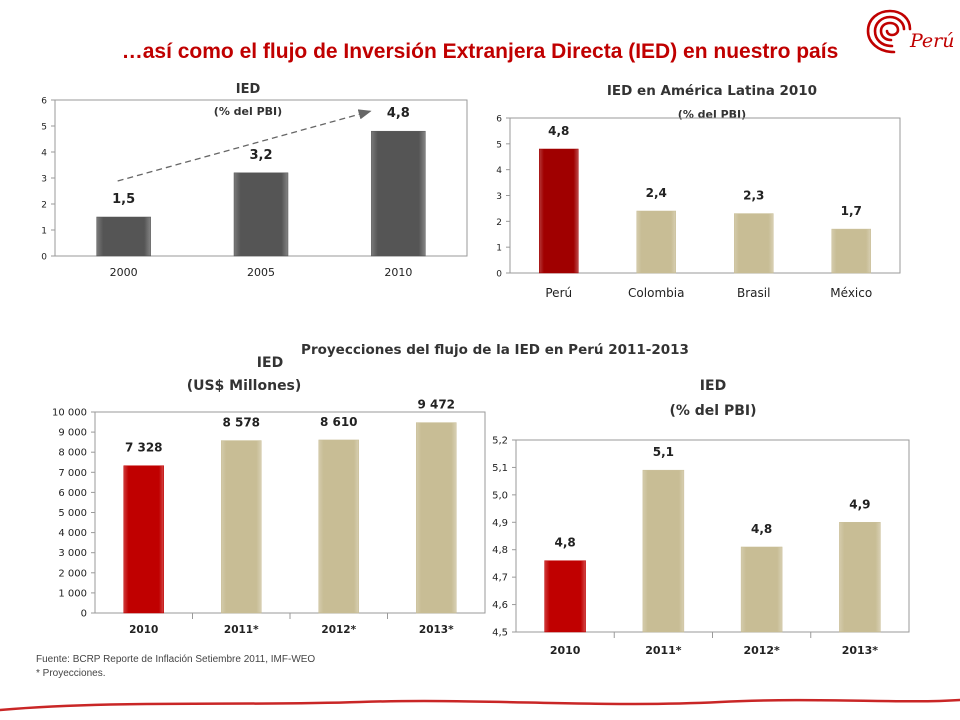 The width and height of the screenshot is (960, 720). What do you see at coordinates (500, 605) in the screenshot?
I see `y-tick-label: 4,6` at bounding box center [500, 605].